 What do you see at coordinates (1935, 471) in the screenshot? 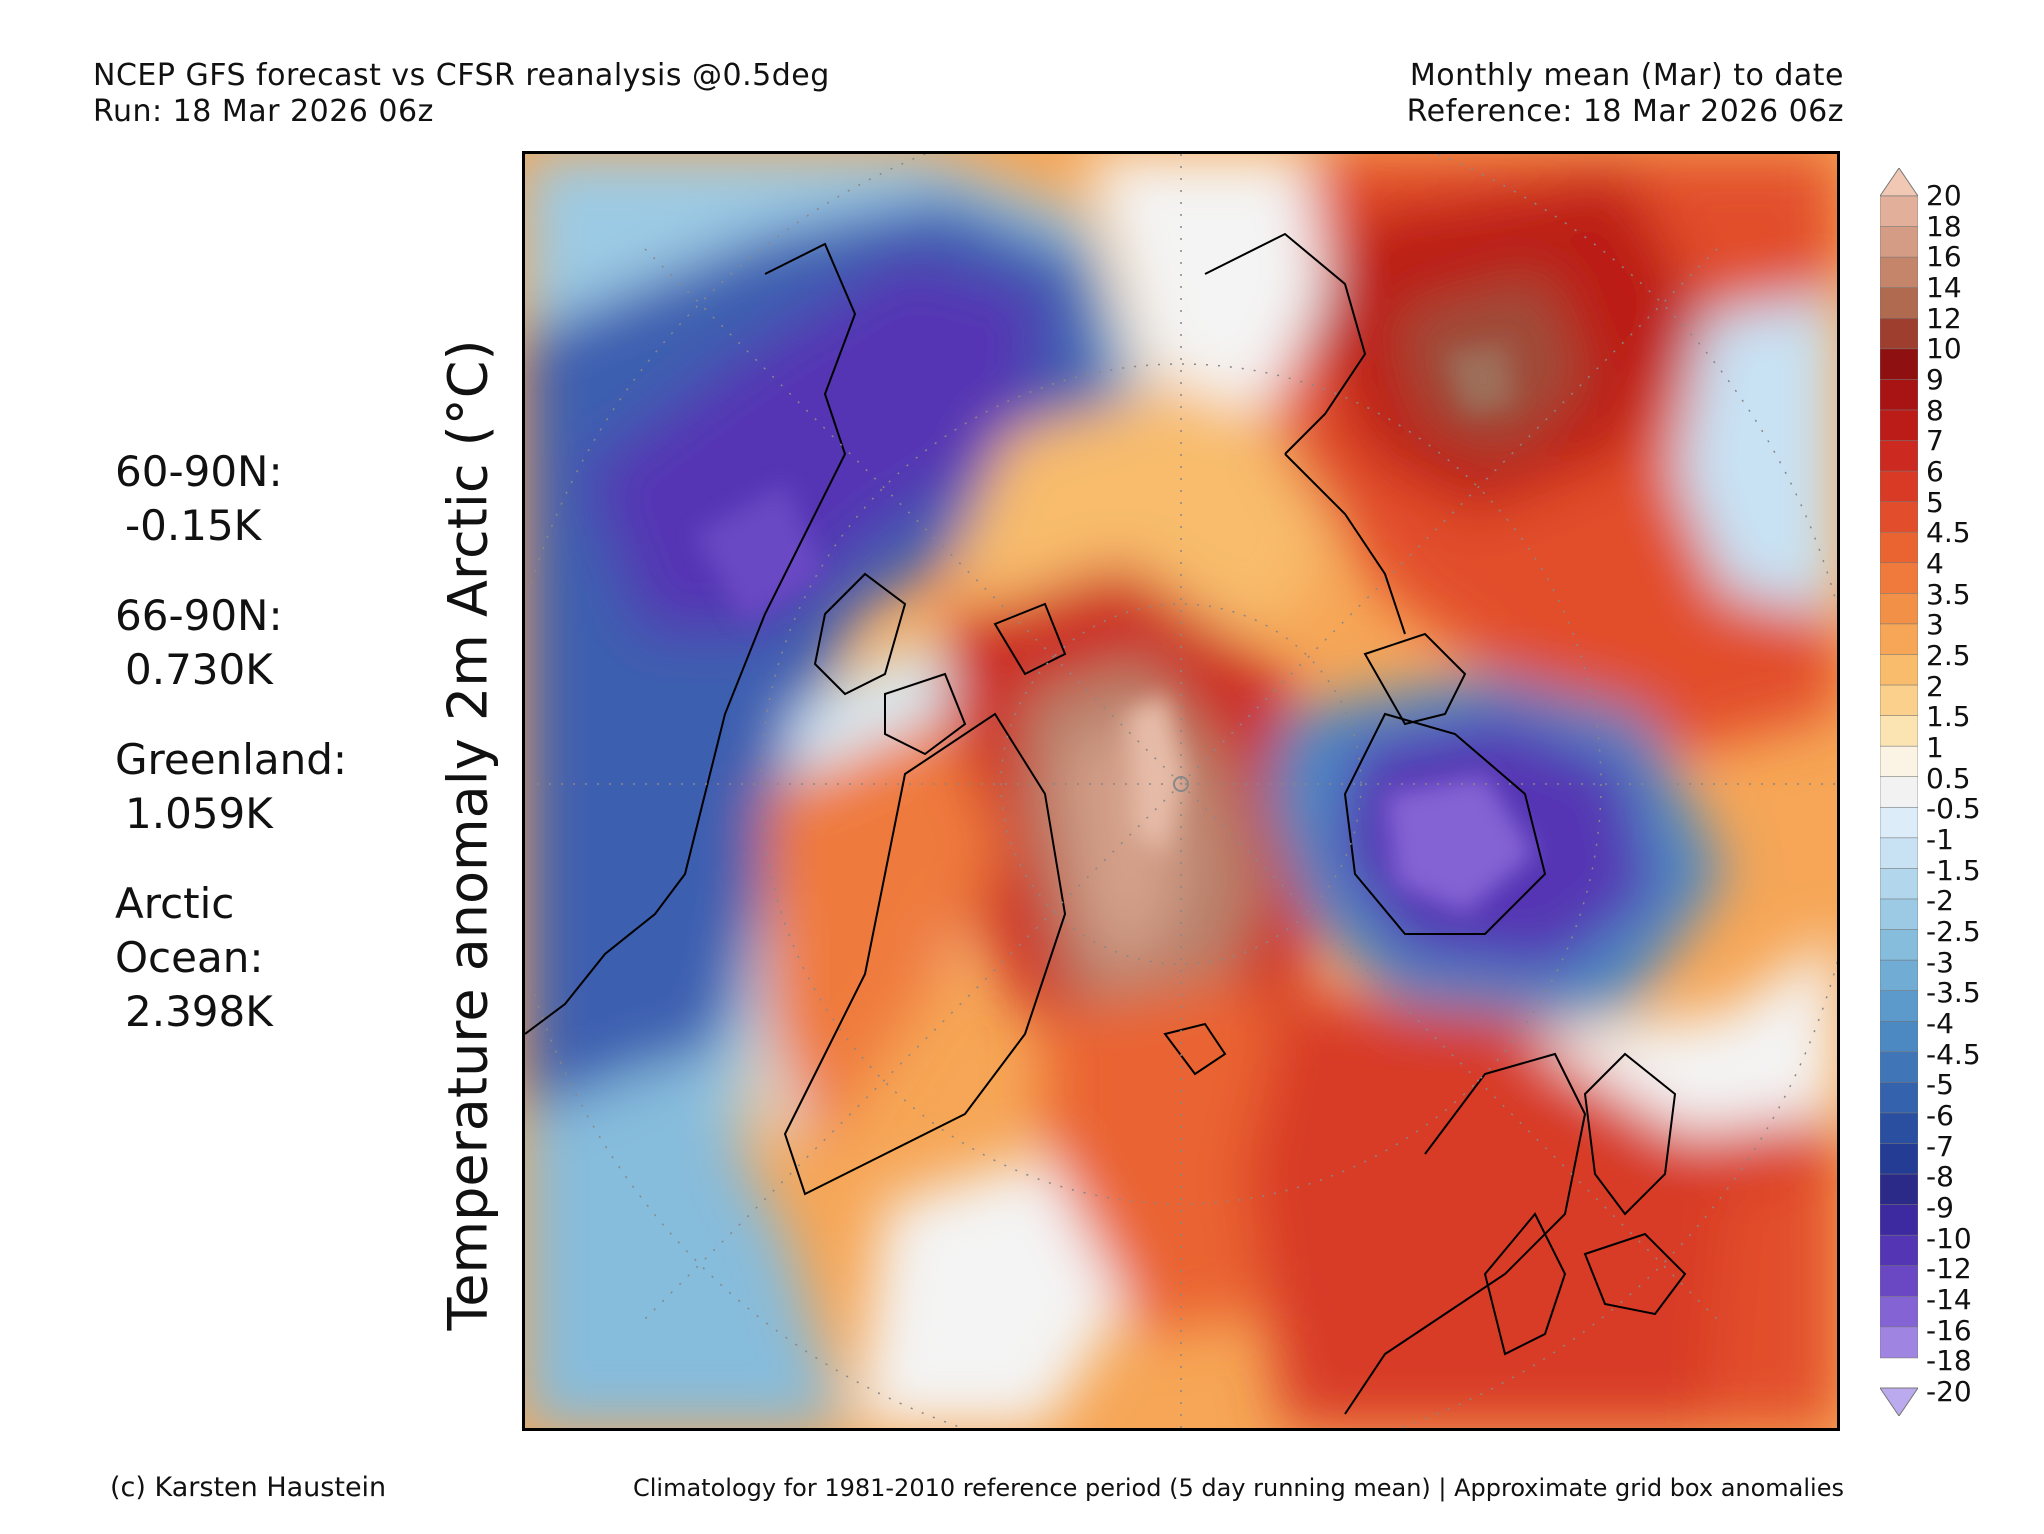
I see `colorbar-tick-label: 6` at bounding box center [1935, 471].